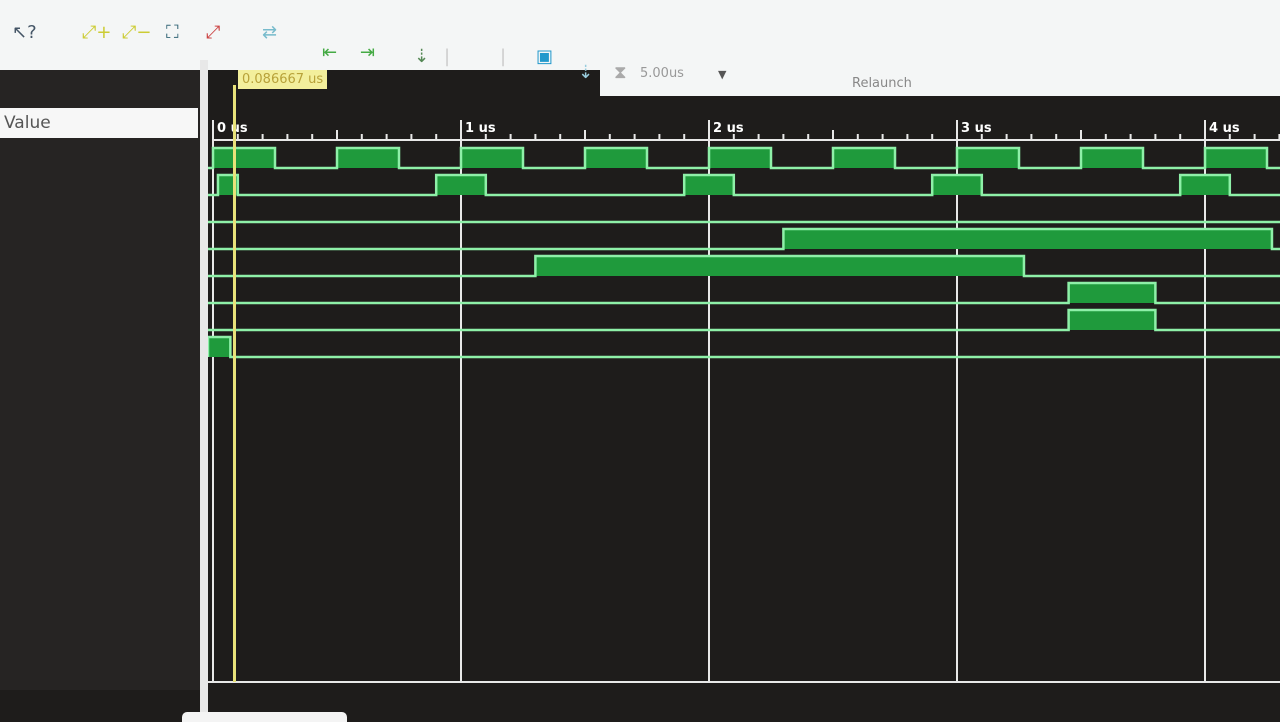 The height and width of the screenshot is (722, 1280). Describe the element at coordinates (503, 56) in the screenshot. I see `run-all-icon: |` at that location.